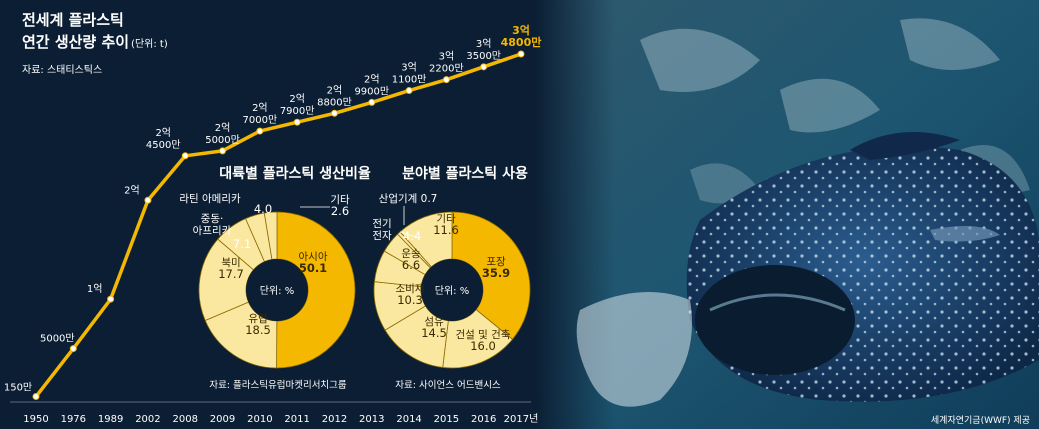  What do you see at coordinates (521, 419) in the screenshot?
I see `x-tick-label: 2017년` at bounding box center [521, 419].